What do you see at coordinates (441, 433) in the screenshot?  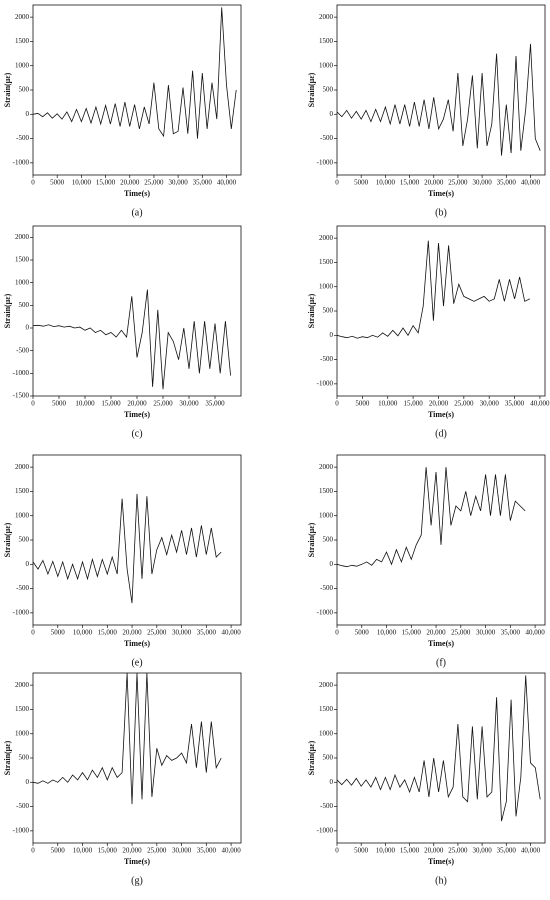 I see `panel-label: (d)` at bounding box center [441, 433].